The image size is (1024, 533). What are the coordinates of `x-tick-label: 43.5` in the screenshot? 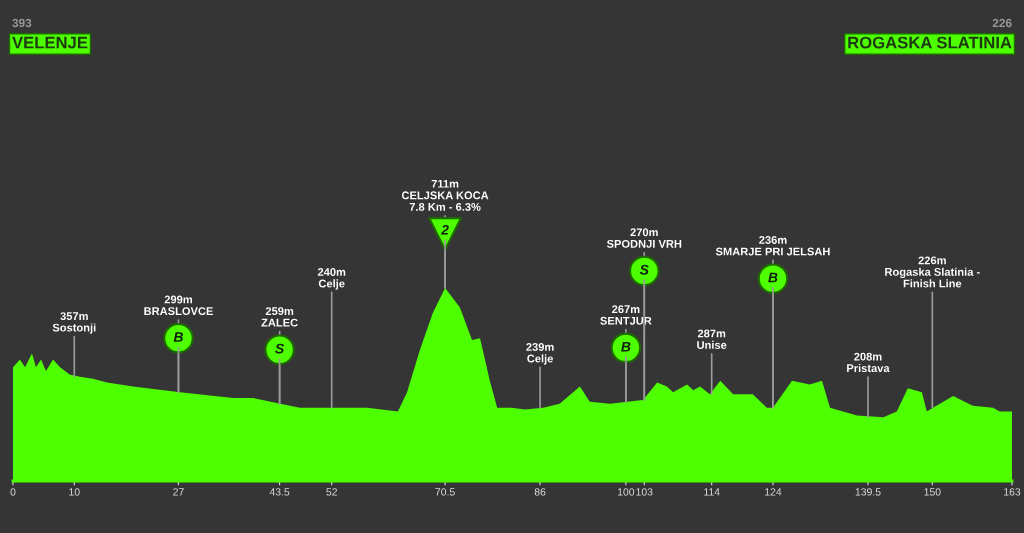 It's located at (279, 492).